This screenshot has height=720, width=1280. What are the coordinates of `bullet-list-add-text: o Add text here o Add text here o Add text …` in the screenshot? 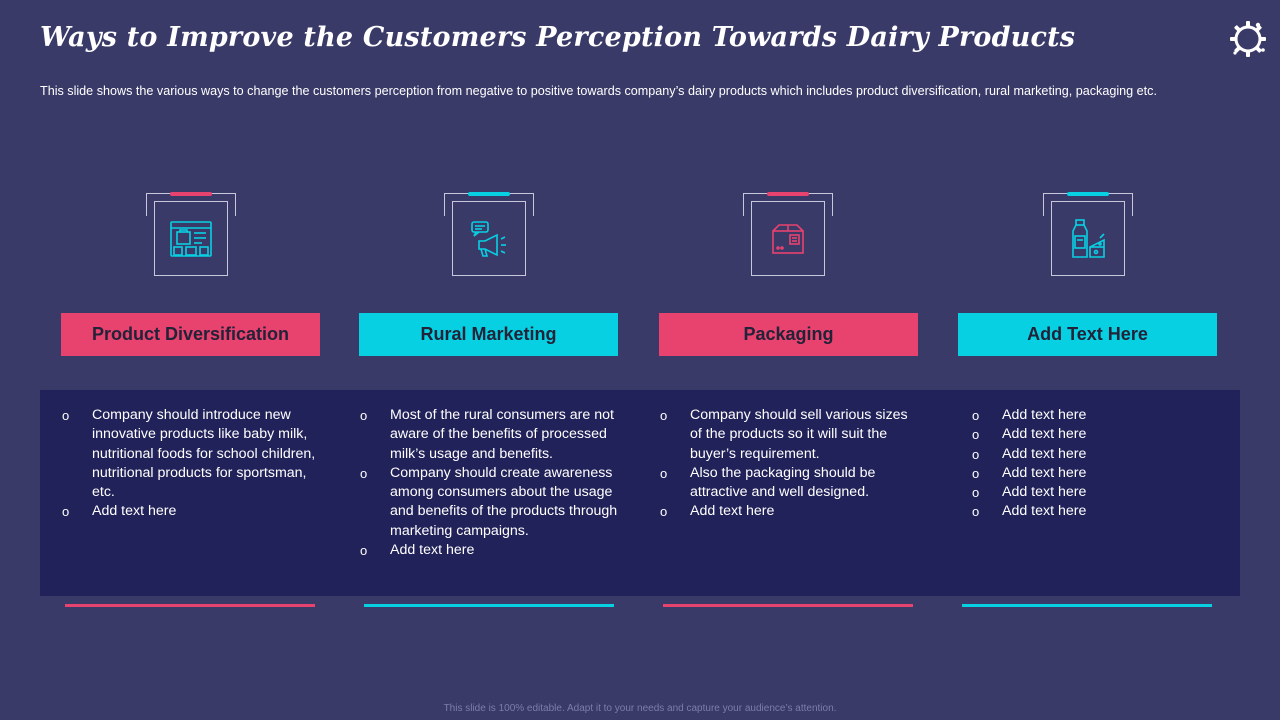 It's located at (1092, 464).